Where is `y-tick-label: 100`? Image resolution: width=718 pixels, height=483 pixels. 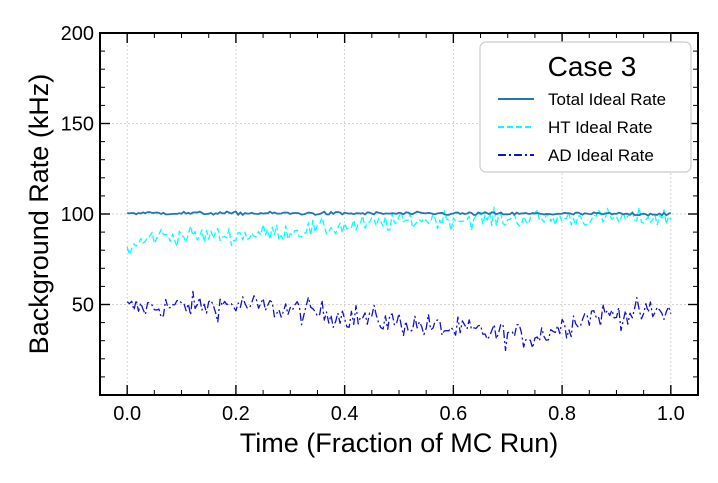 y-tick-label: 100 is located at coordinates (77, 215).